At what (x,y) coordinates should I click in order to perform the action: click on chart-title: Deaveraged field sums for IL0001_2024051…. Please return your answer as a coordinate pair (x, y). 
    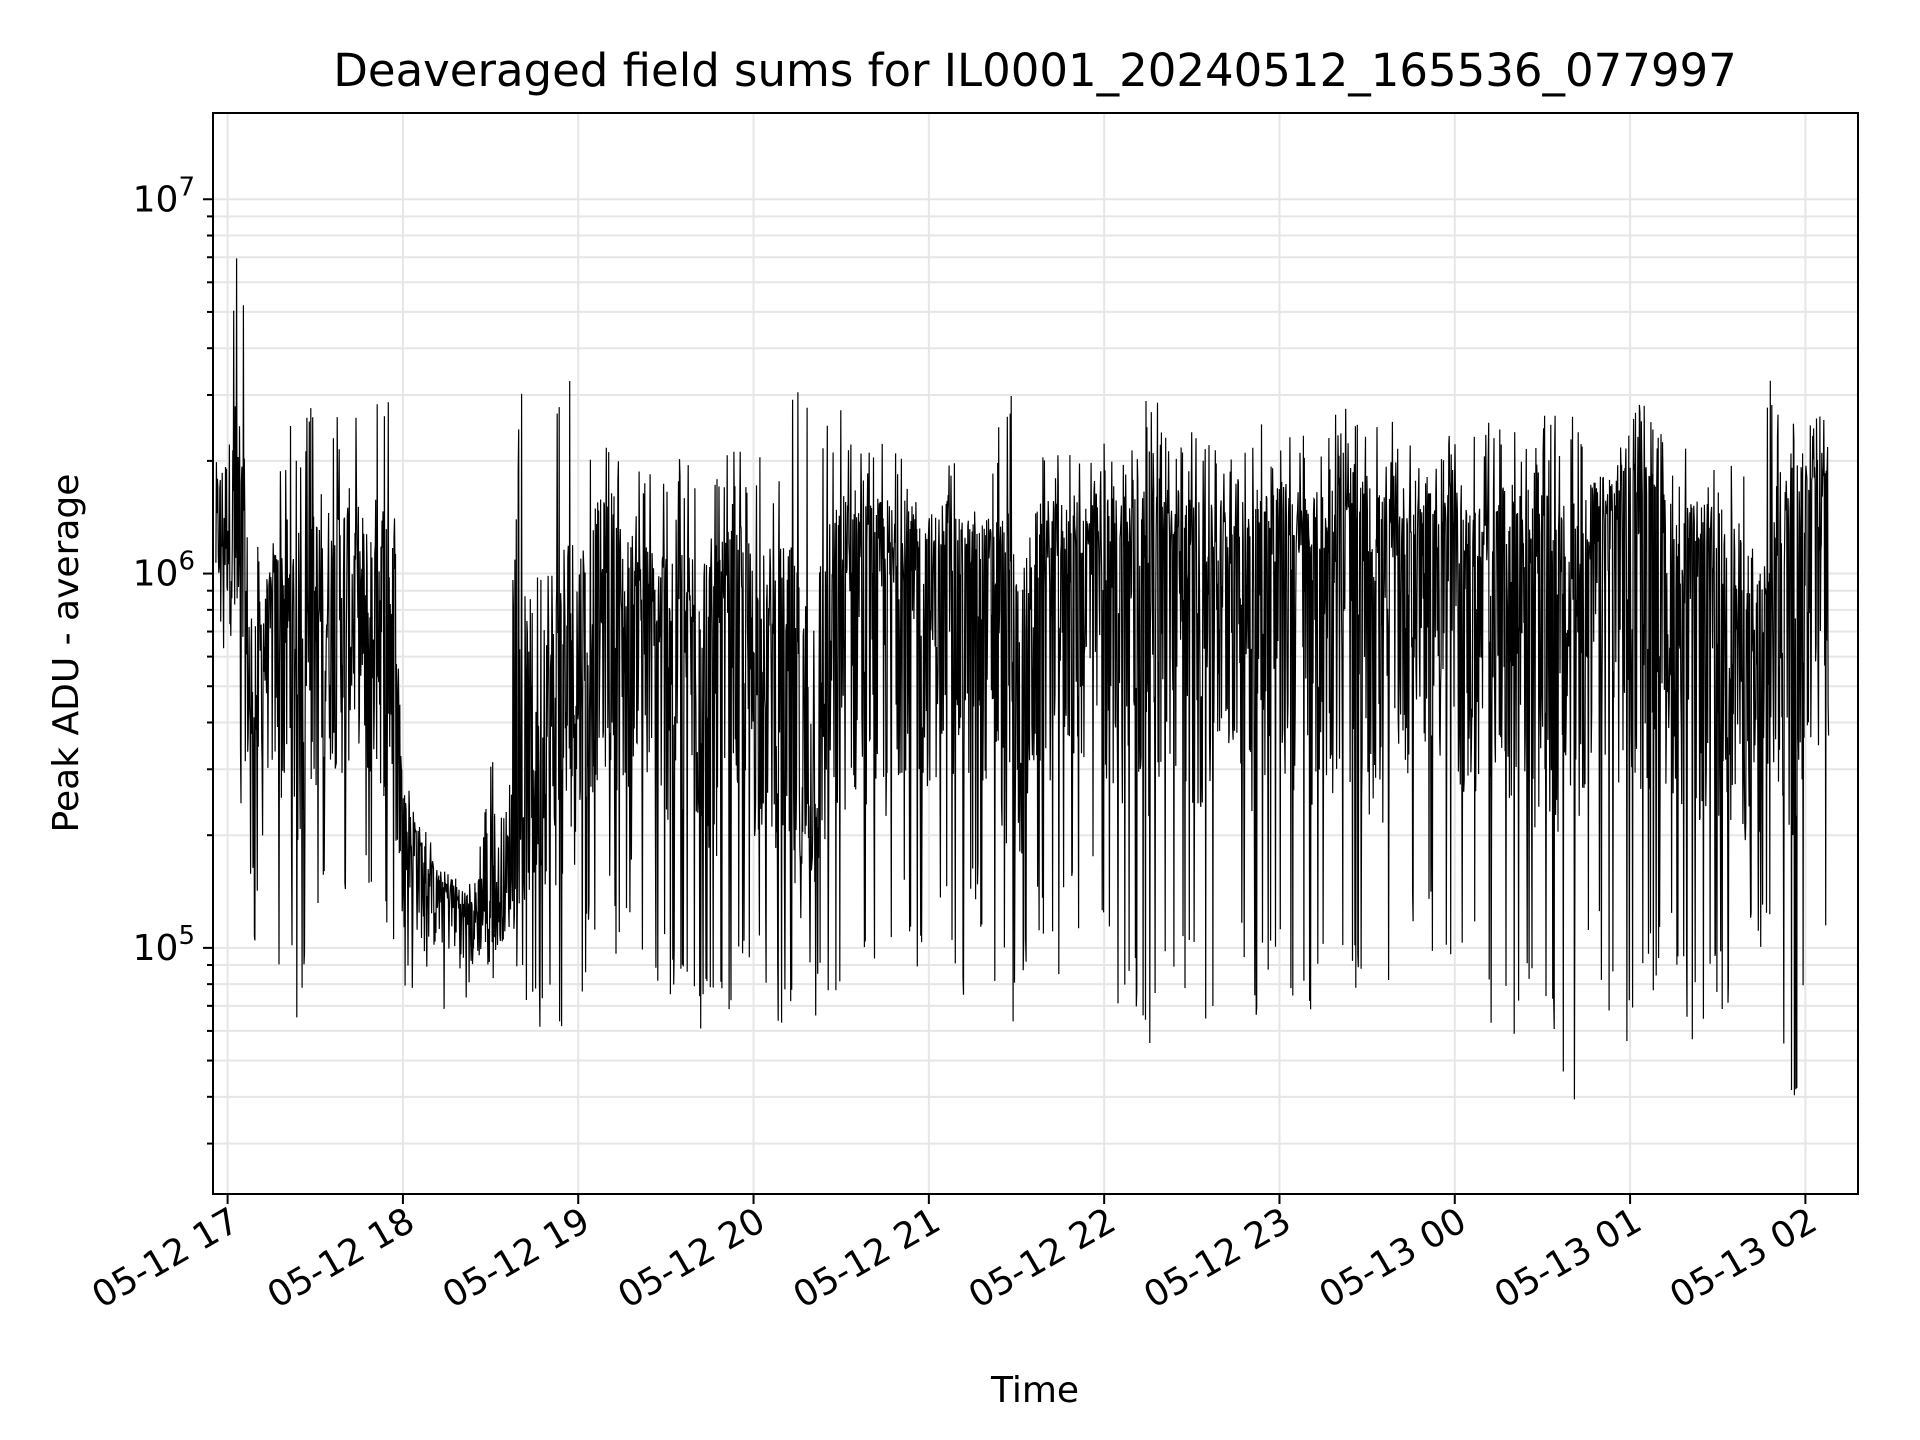
    Looking at the image, I should click on (1035, 70).